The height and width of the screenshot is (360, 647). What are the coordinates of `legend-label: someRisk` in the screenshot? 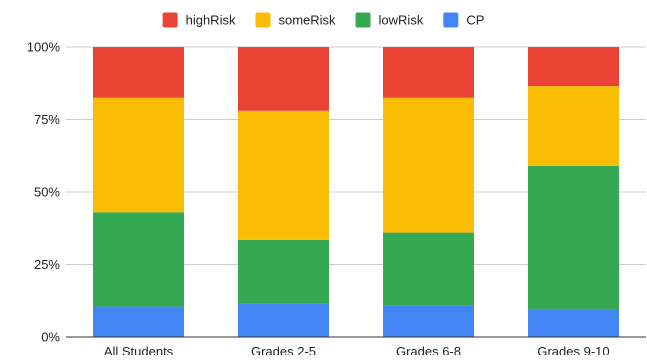 It's located at (307, 20).